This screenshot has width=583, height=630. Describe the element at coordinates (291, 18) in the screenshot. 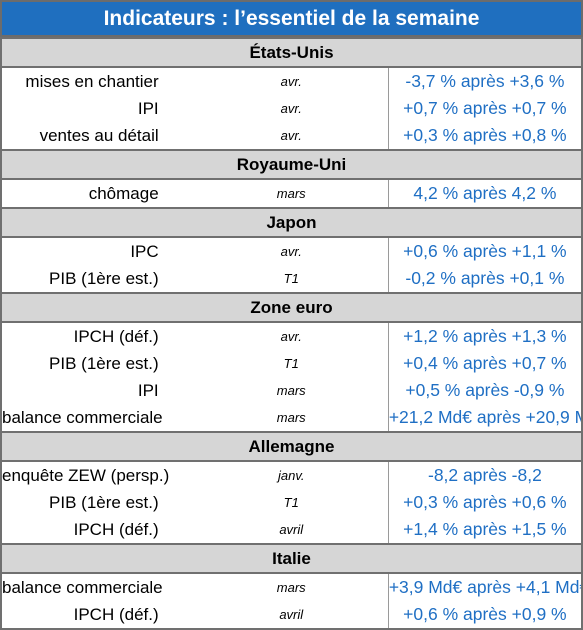

I see `table-title: Indicateurs : l’essentiel de la semaine` at that location.